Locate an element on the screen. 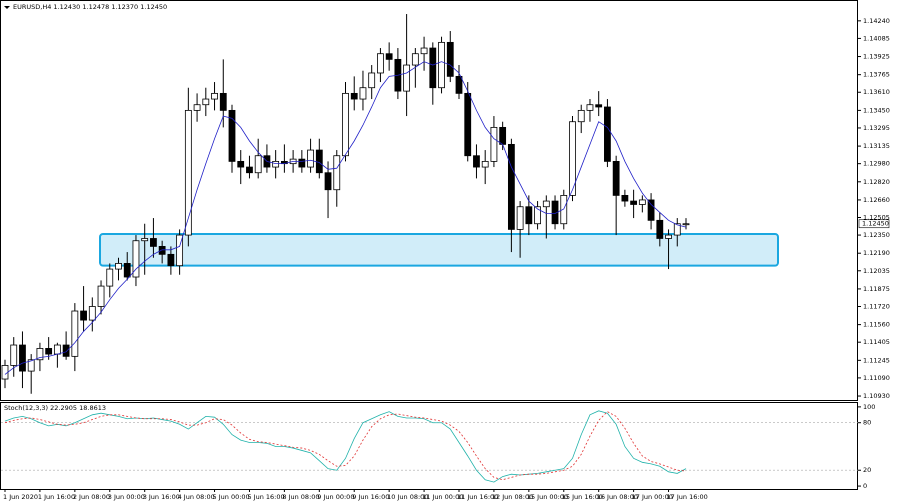  x-tick-label: 11 Jun 00:00 is located at coordinates (442, 497).